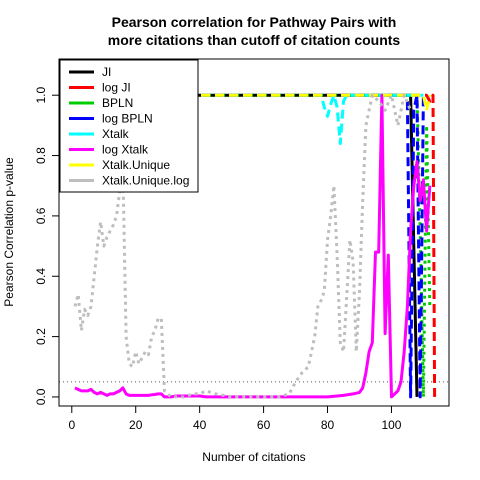  Describe the element at coordinates (264, 425) in the screenshot. I see `x-tick-label: 60` at that location.